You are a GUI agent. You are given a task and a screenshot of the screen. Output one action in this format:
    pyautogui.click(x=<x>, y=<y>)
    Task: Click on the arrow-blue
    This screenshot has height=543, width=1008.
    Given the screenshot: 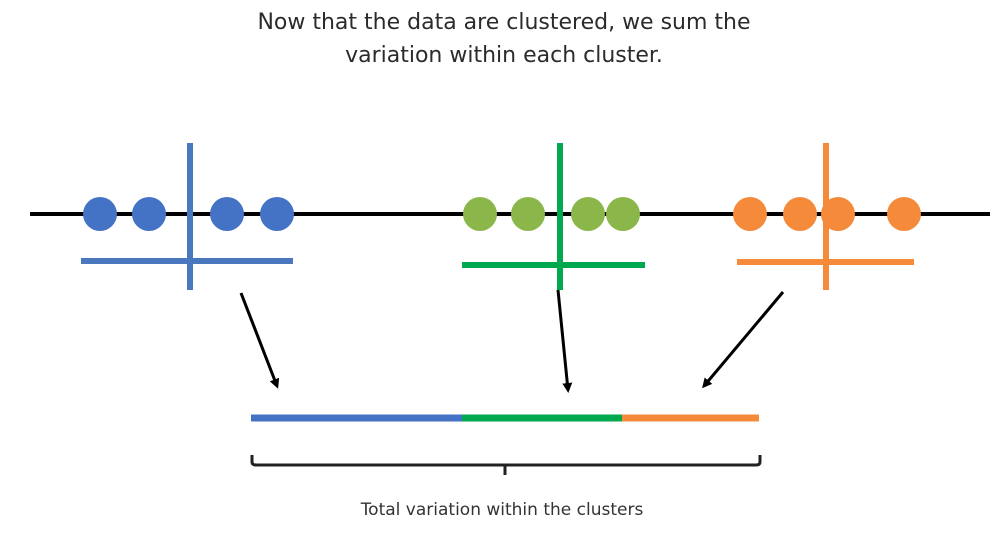 What is the action you would take?
    pyautogui.click(x=259, y=340)
    